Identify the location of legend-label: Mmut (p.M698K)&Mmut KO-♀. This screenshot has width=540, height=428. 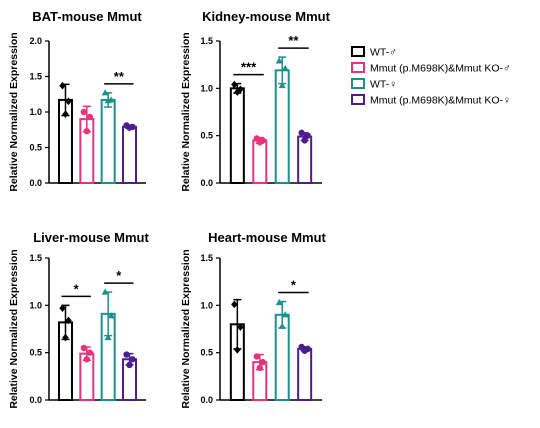
(440, 101).